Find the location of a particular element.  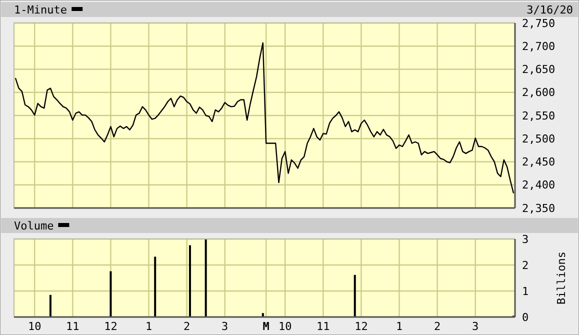

y-tick-label: 2,400 is located at coordinates (539, 185).